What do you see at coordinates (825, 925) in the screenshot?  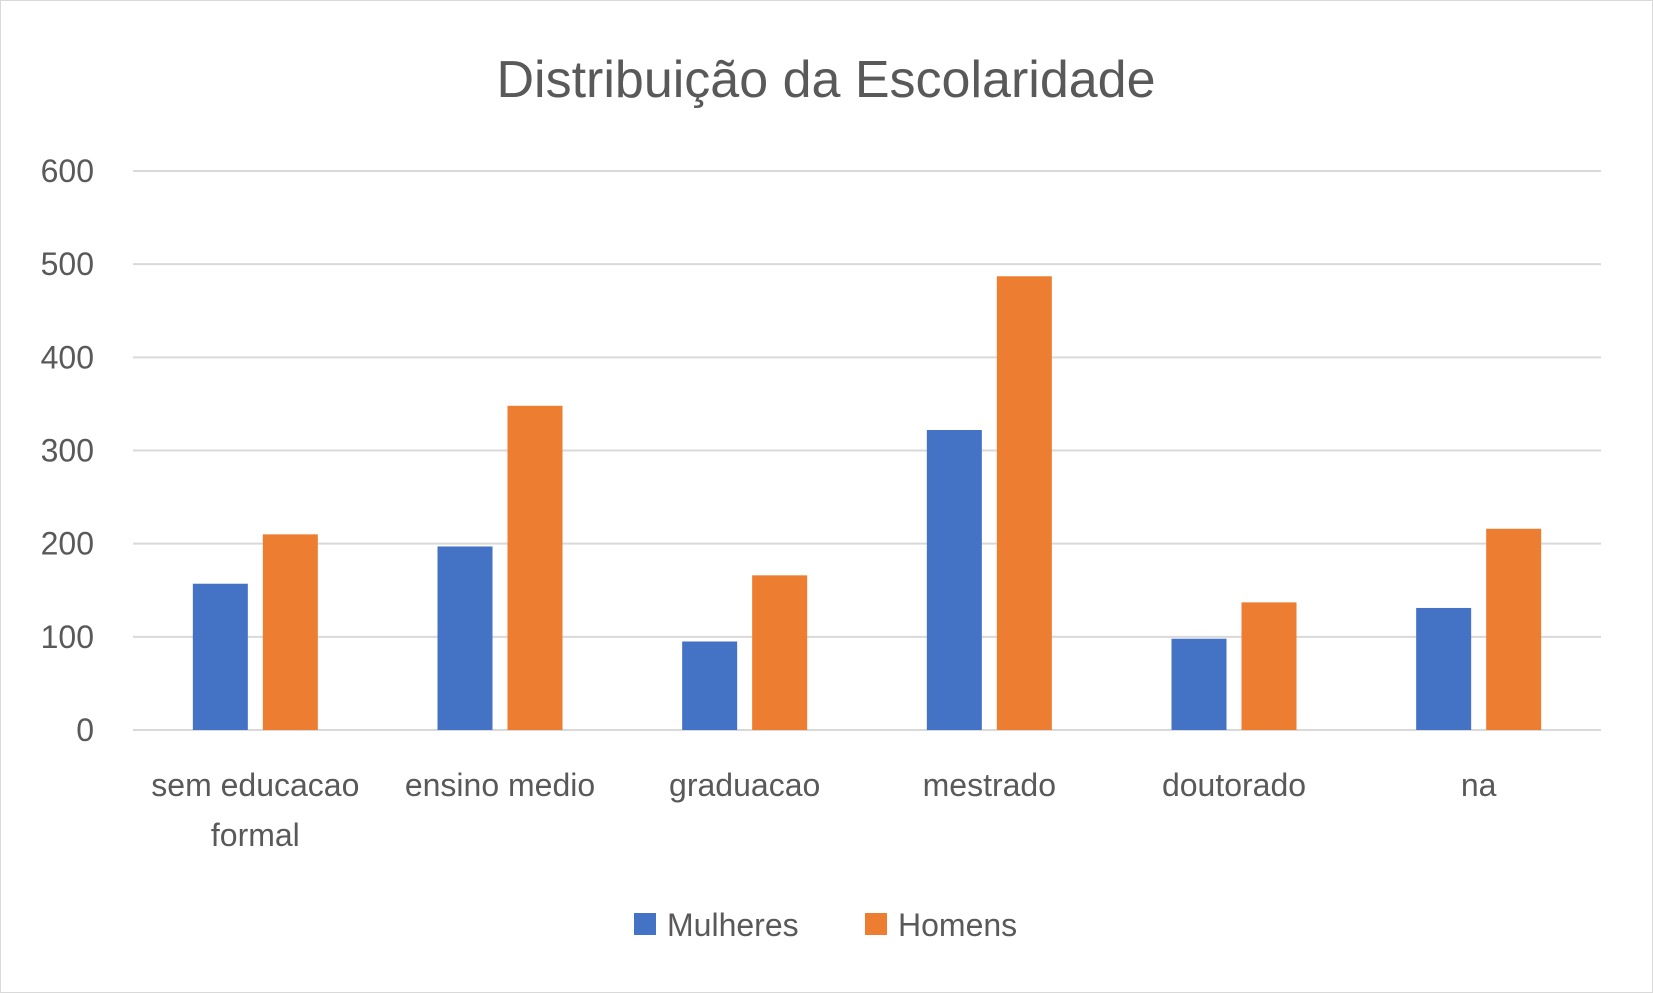 I see `legend: Mulheres Homens` at bounding box center [825, 925].